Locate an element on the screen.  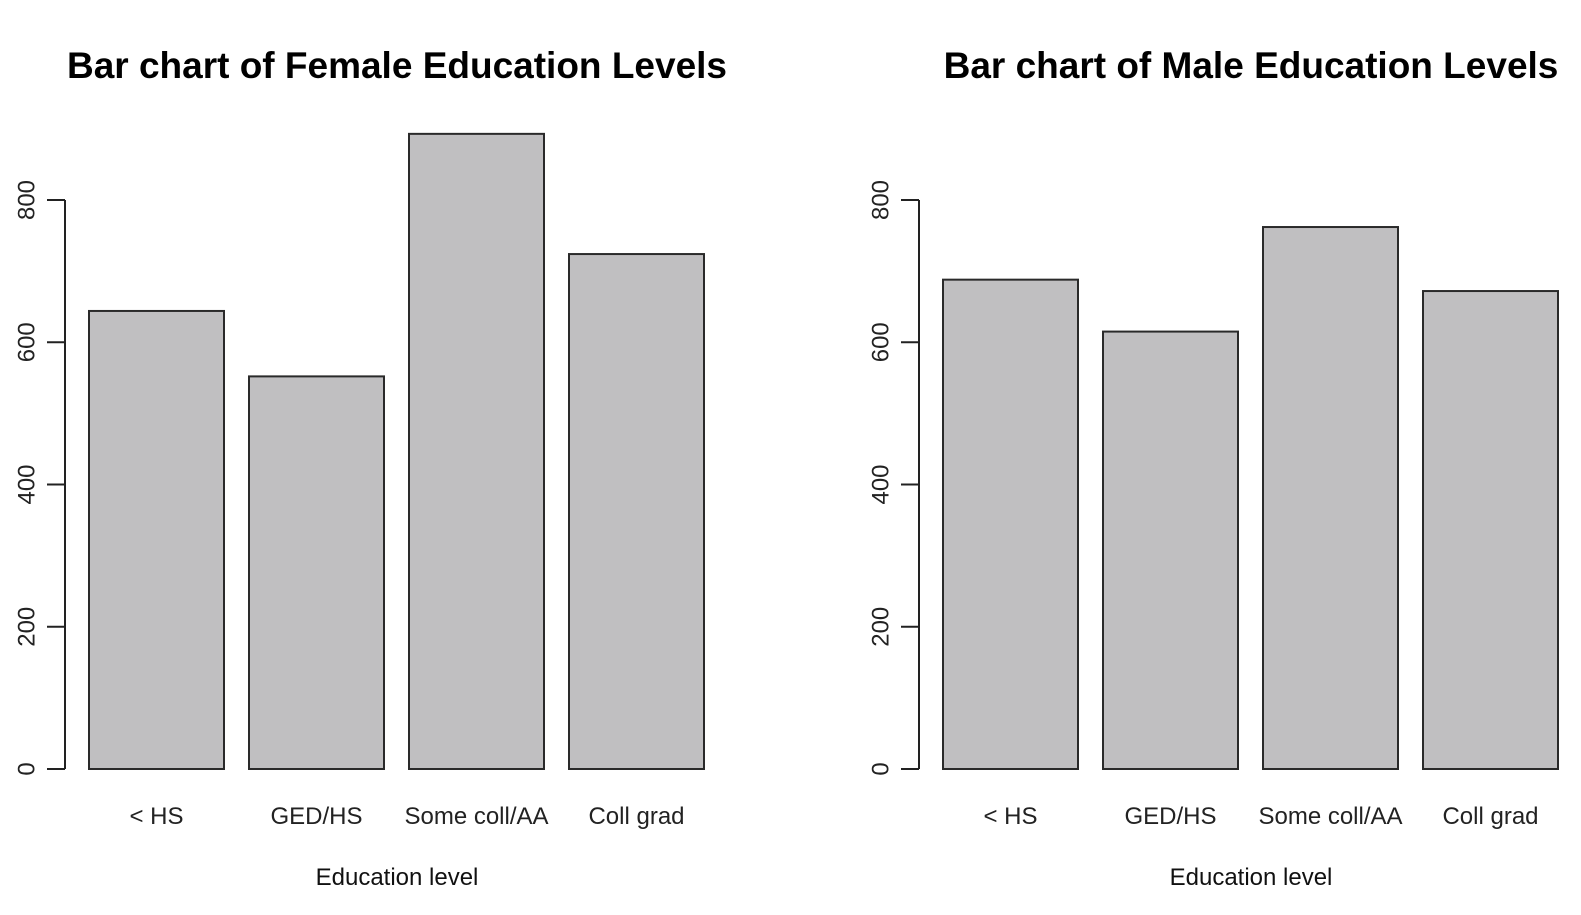
female-x-axis-label: Education level is located at coordinates (397, 877).